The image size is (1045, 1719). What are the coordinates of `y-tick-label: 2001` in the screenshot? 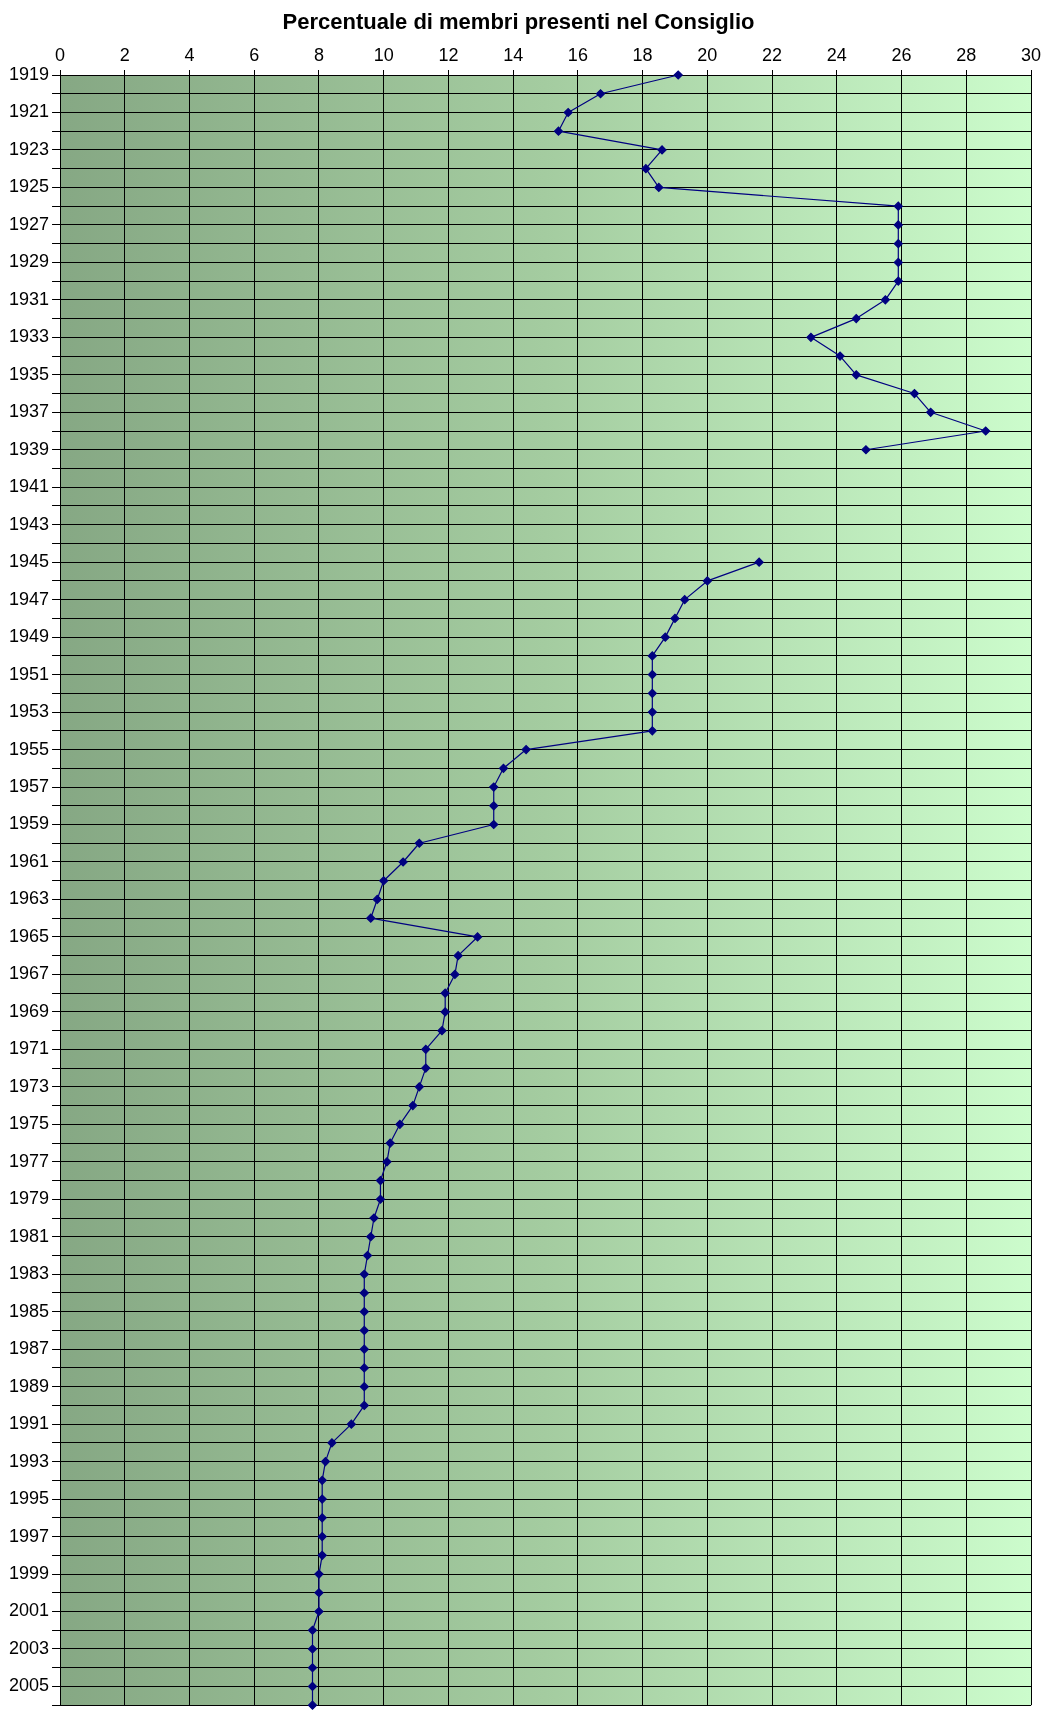 It's located at (29, 1610).